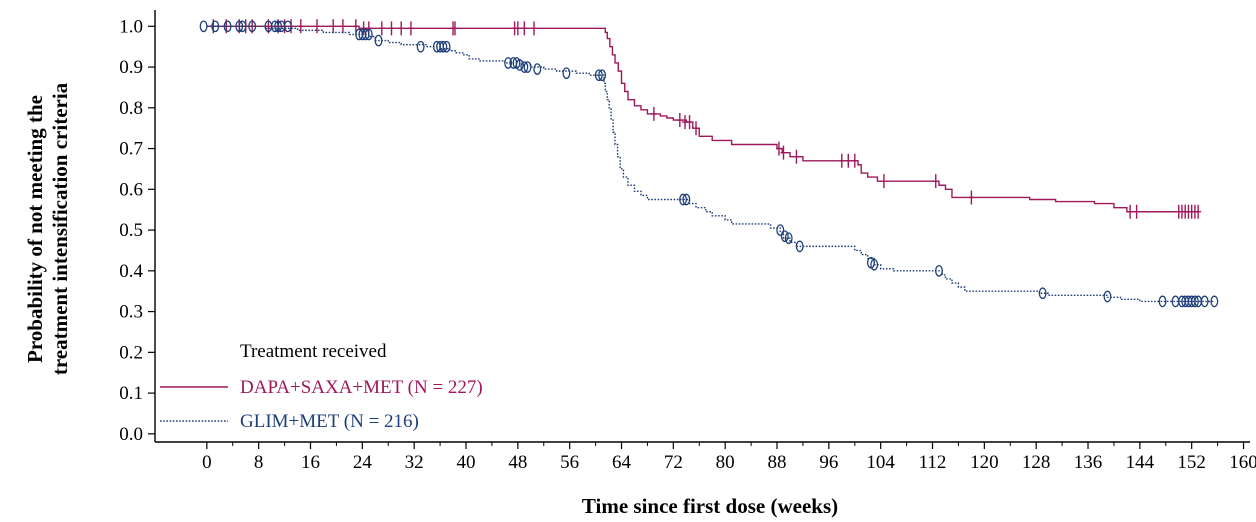 The height and width of the screenshot is (522, 1256). What do you see at coordinates (131, 189) in the screenshot?
I see `y-tick-label: 0.6` at bounding box center [131, 189].